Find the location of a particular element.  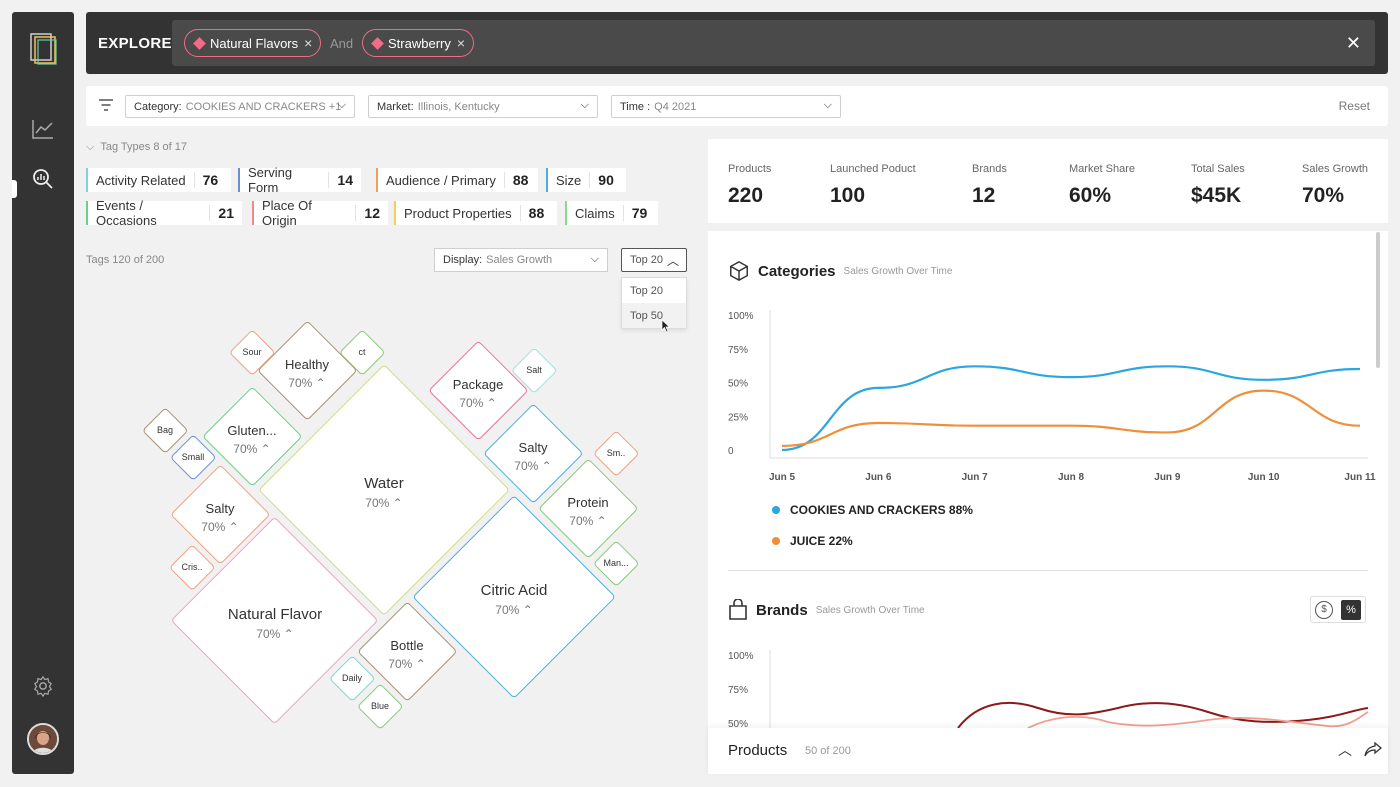

y-tick-label: 75% is located at coordinates (738, 690).